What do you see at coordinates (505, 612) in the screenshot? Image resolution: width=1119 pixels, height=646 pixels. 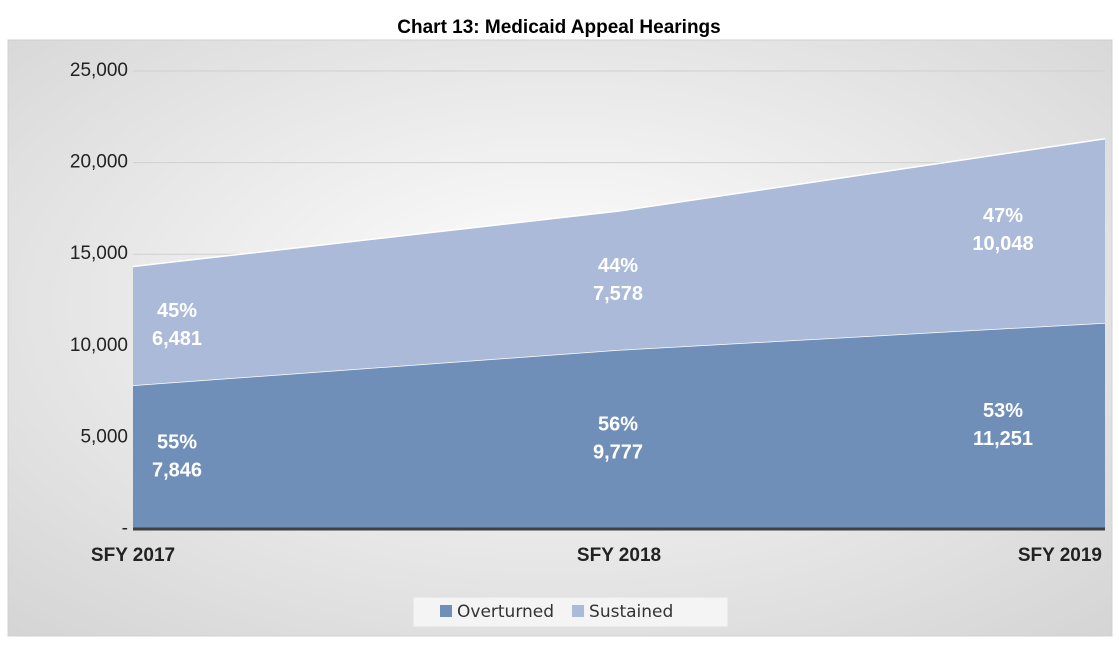 I see `legend-label: Overturned` at bounding box center [505, 612].